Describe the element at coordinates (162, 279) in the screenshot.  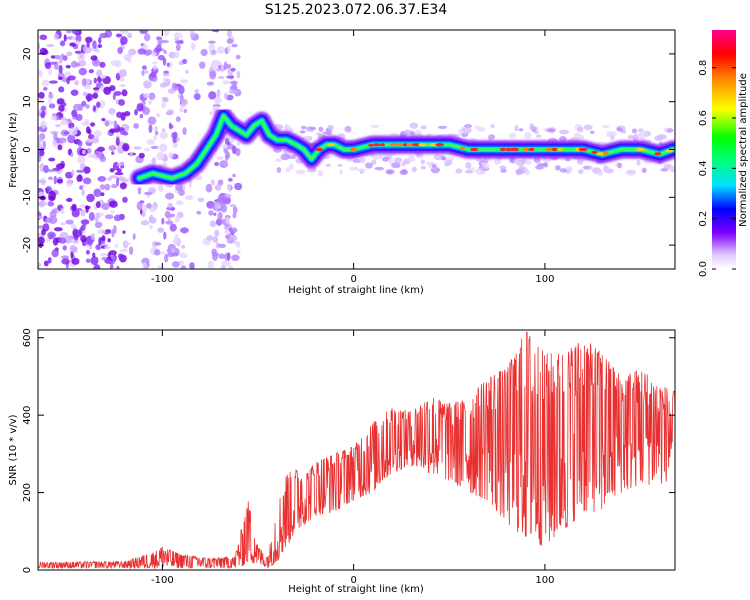
I see `x-tick-label: -100` at that location.